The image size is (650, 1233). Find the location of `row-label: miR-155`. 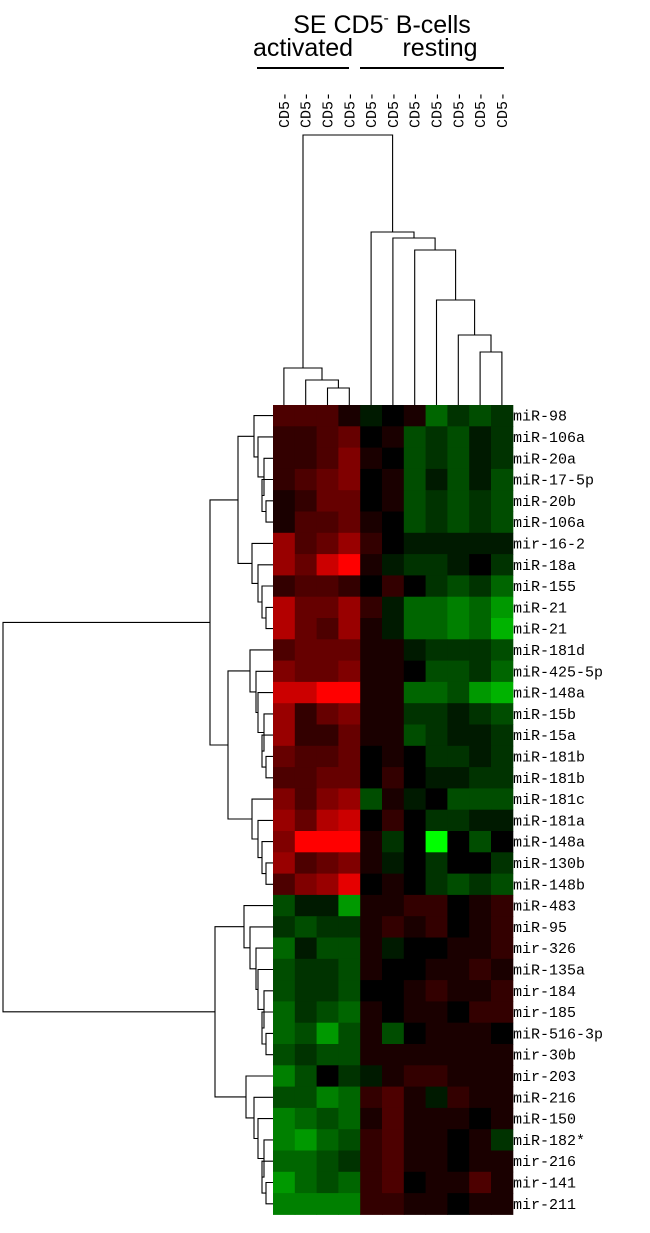

row-label: miR-155 is located at coordinates (544, 587).